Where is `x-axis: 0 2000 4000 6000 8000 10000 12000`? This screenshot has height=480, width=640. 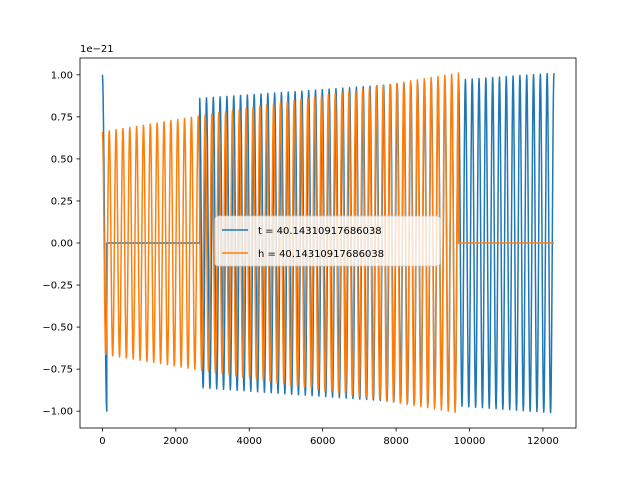
x-axis: 0 2000 4000 6000 8000 10000 12000 is located at coordinates (329, 437).